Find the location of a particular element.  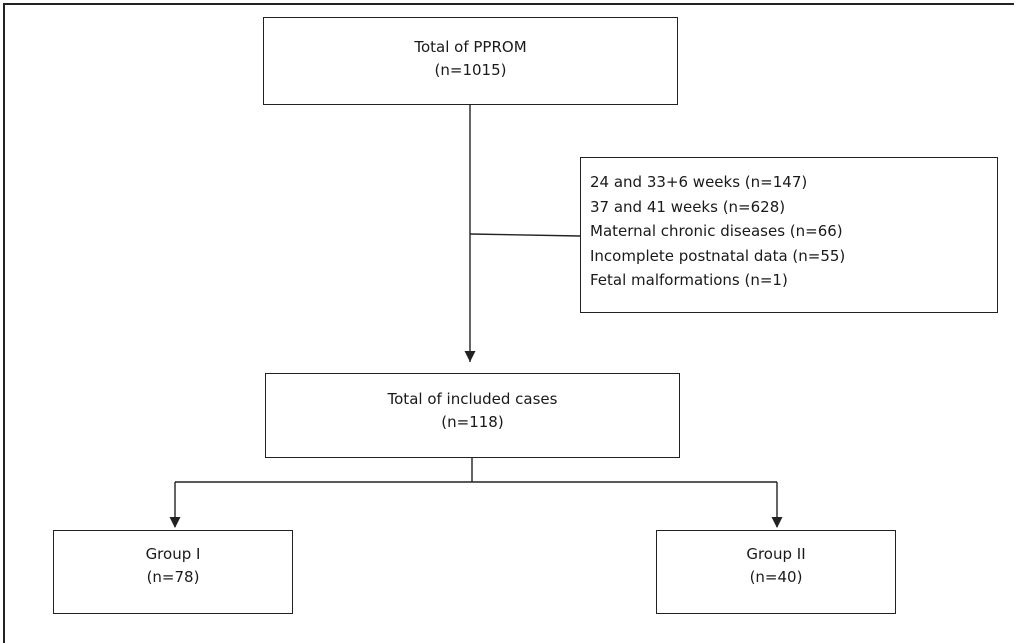

exclusion-item: 24 and 33+6 weeks (n=147) is located at coordinates (699, 182).